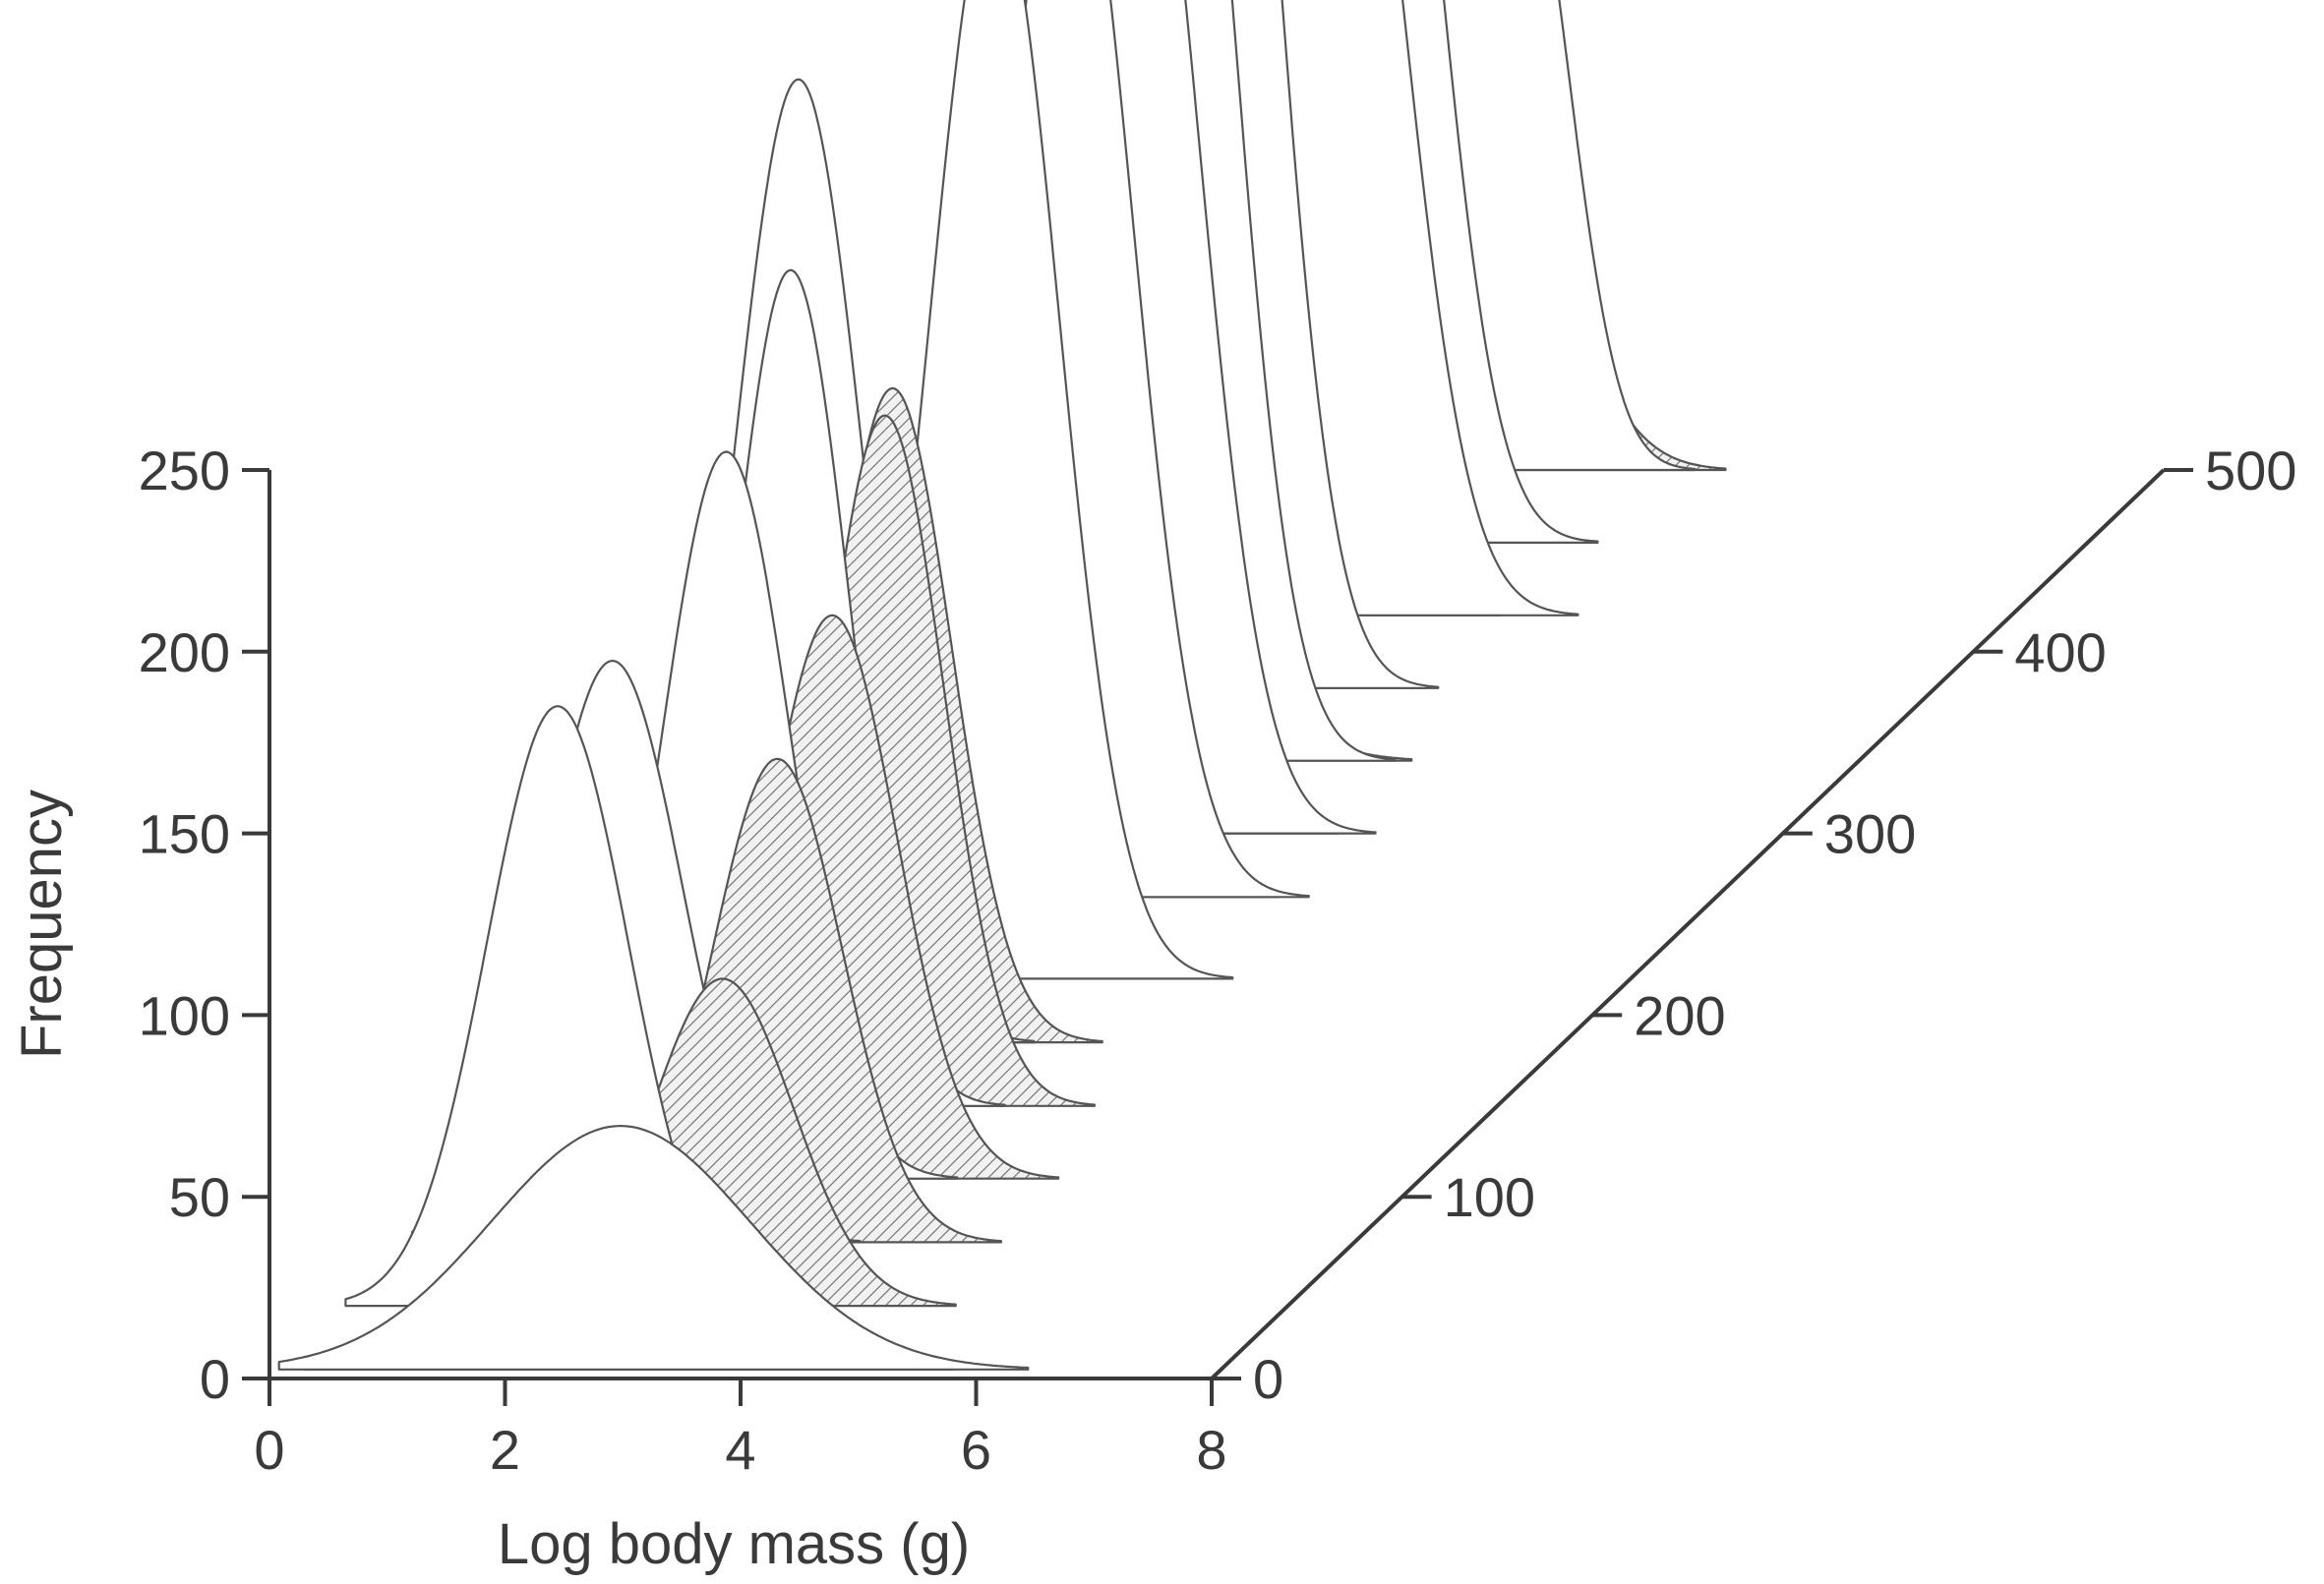 This screenshot has width=2324, height=1584. I want to click on x-tick-label-2: 2, so click(505, 1450).